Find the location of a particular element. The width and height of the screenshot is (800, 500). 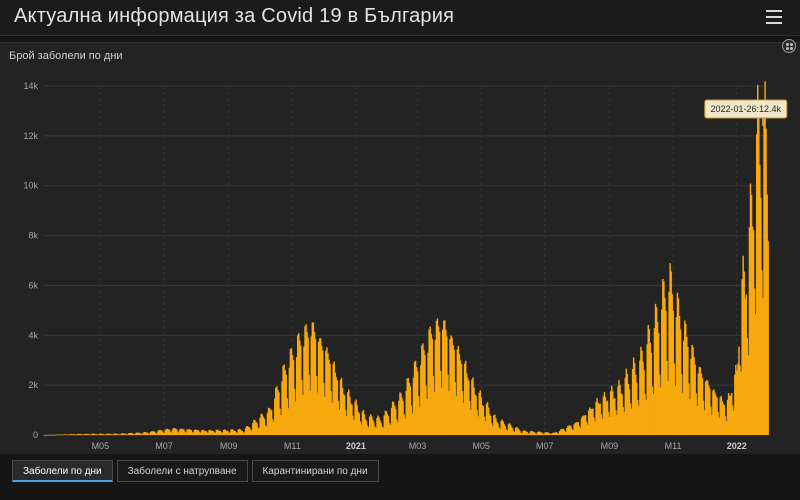

expand-dots-icon is located at coordinates (789, 46).